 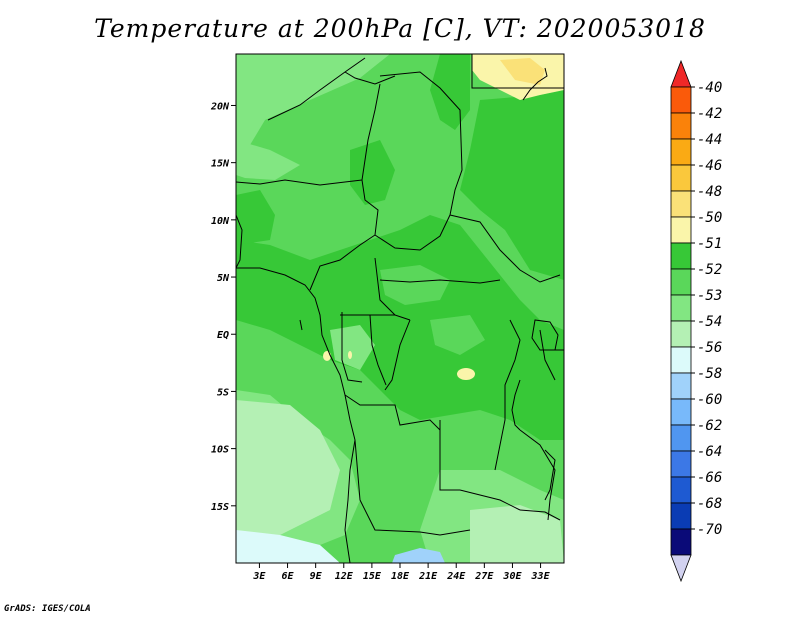 What do you see at coordinates (47, 609) in the screenshot?
I see `grads-credit: GrADS: IGES/COLA` at bounding box center [47, 609].